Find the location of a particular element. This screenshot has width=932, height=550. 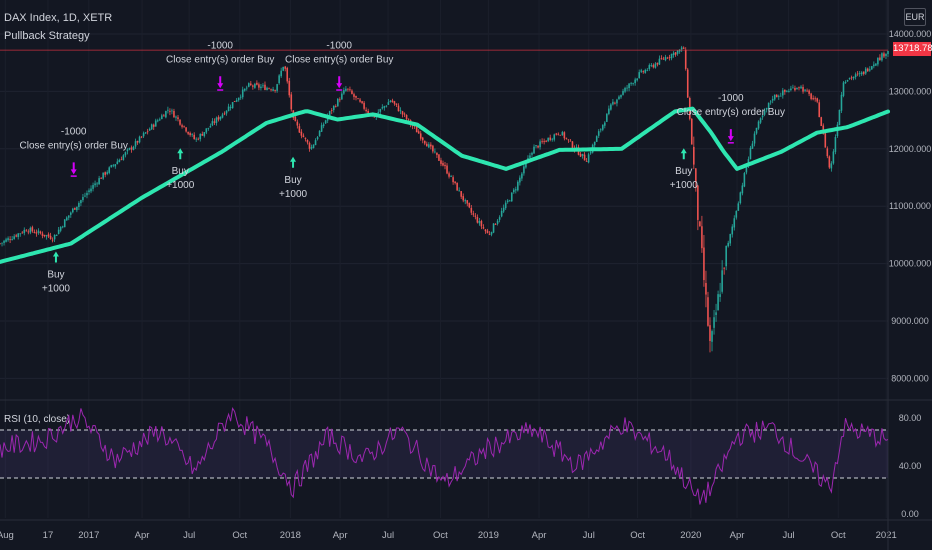

buy-arrow-icon is located at coordinates (683, 154).